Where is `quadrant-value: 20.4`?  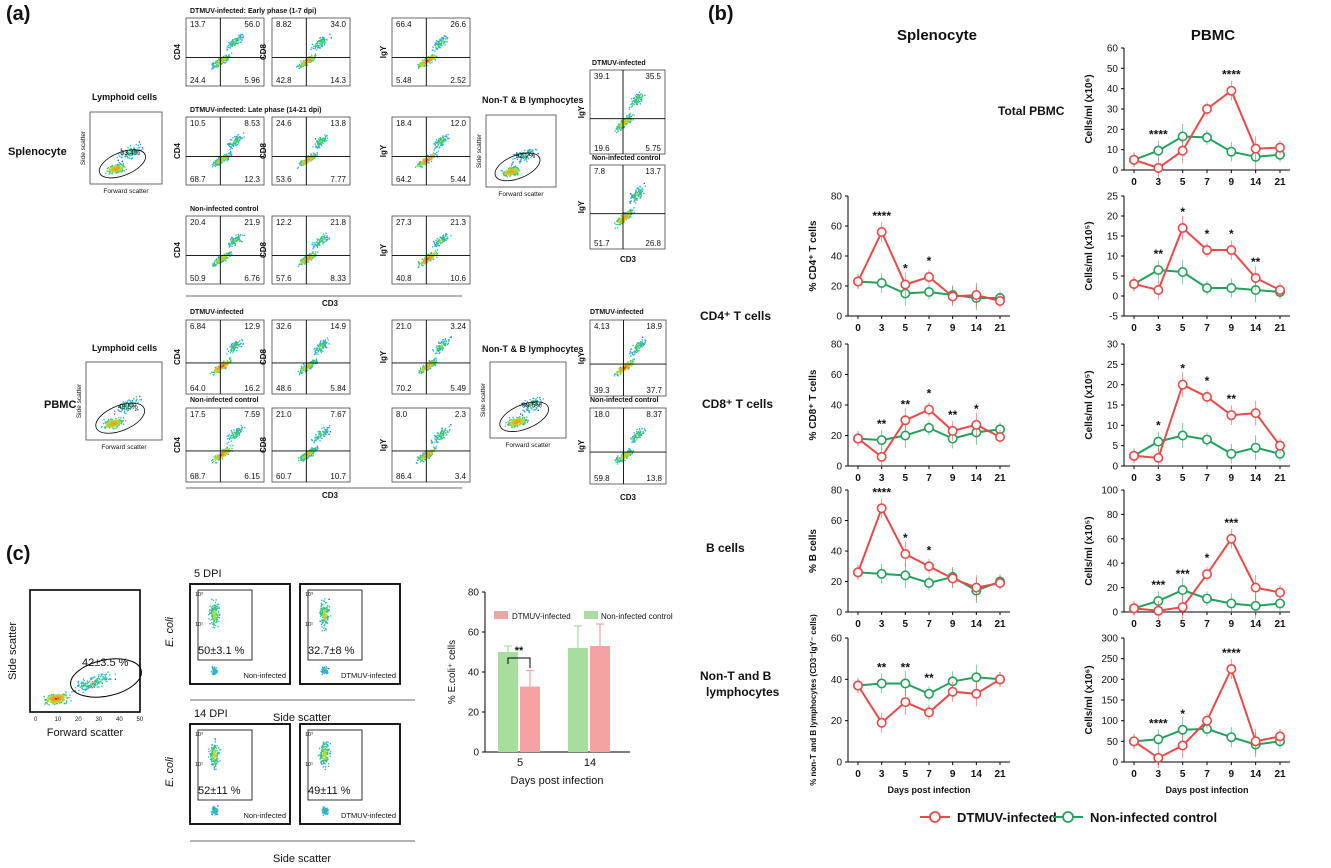 quadrant-value: 20.4 is located at coordinates (198, 222).